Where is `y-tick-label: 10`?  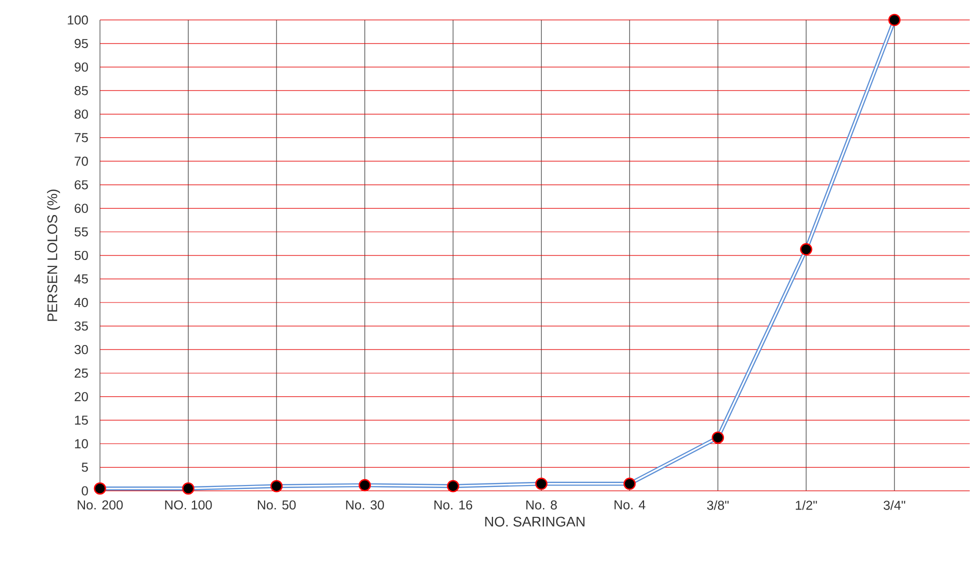 y-tick-label: 10 is located at coordinates (81, 443).